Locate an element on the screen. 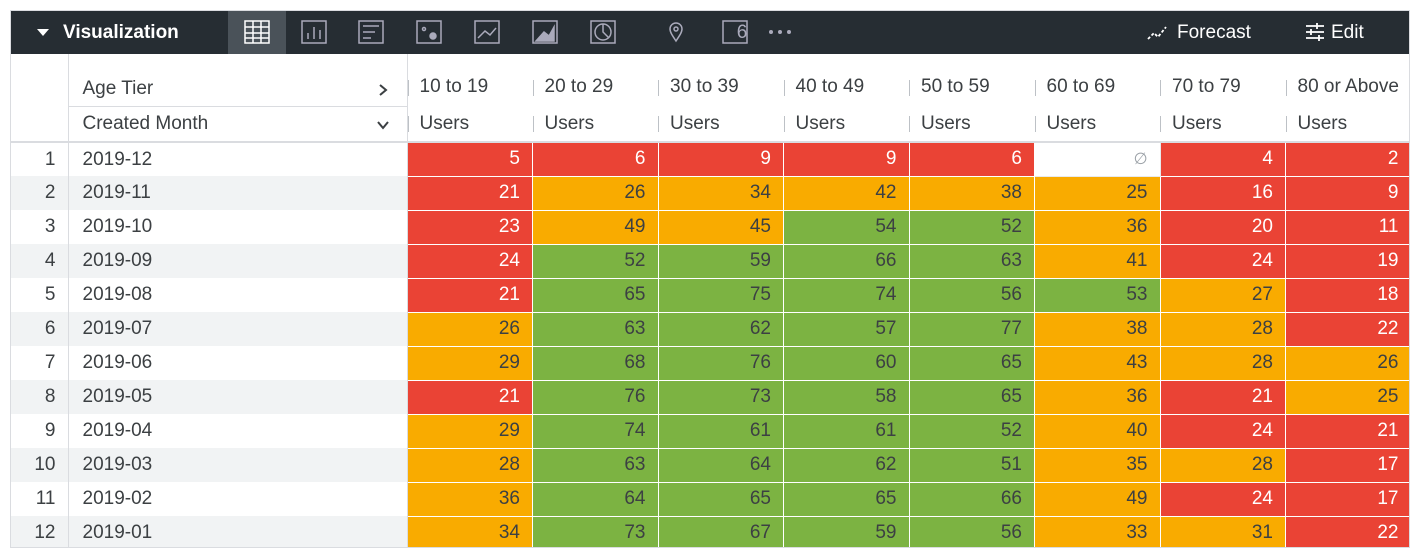 This screenshot has width=1420, height=558. edit-icon is located at coordinates (1316, 32).